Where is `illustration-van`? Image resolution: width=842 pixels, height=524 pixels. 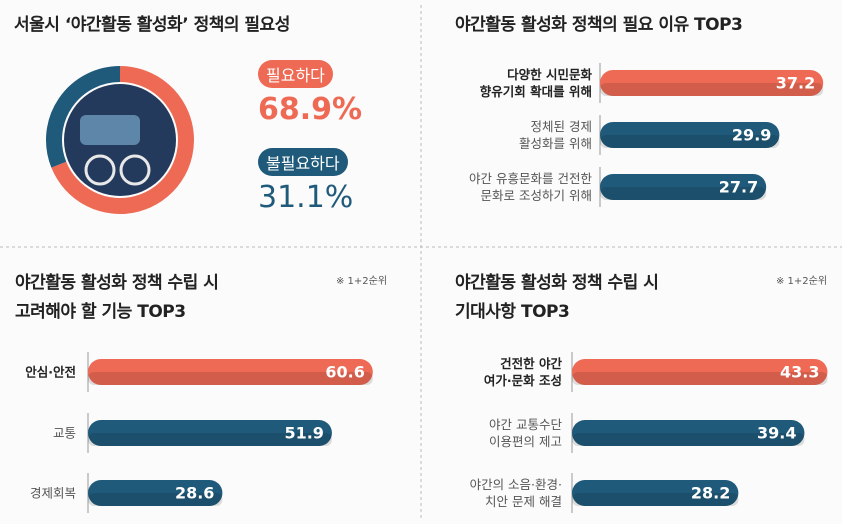 illustration-van is located at coordinates (110, 130).